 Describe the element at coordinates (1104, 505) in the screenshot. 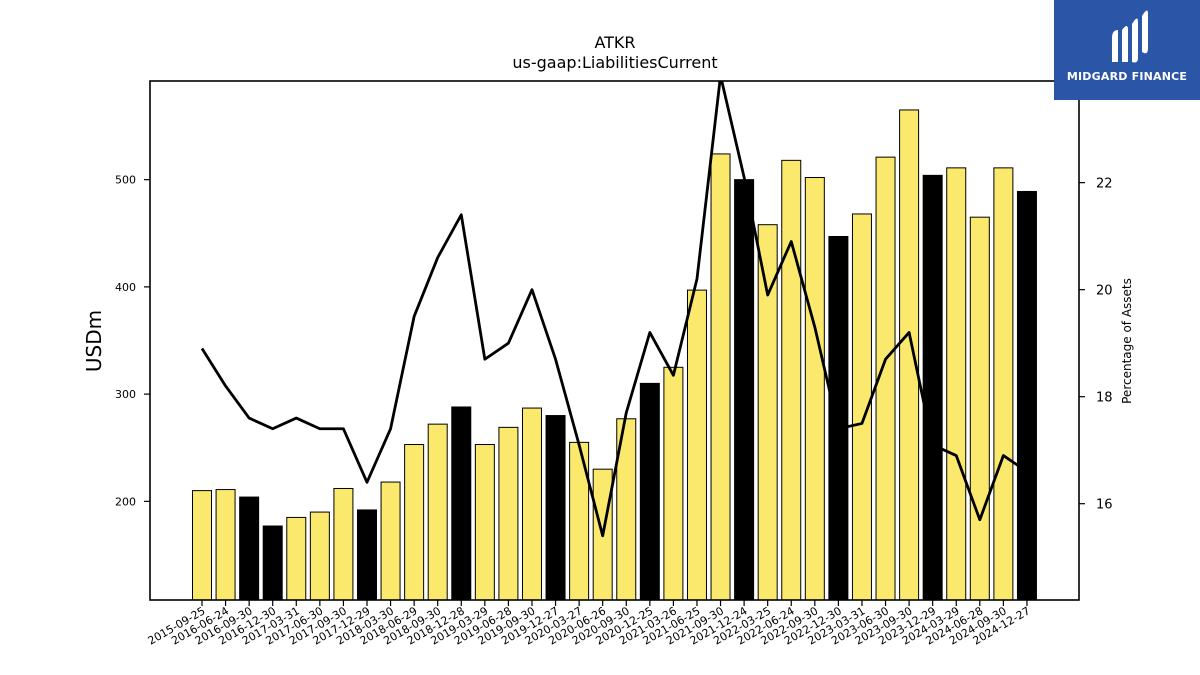

I see `y2-tick-label: 16` at that location.